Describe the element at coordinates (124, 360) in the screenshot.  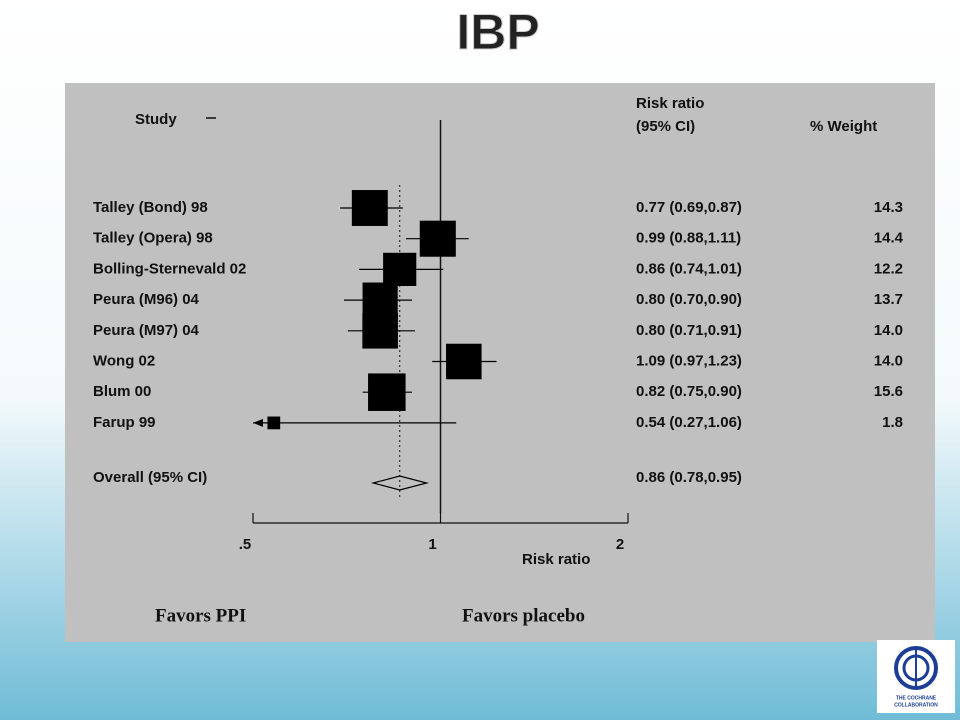
I see `study-label: Wong 02` at that location.